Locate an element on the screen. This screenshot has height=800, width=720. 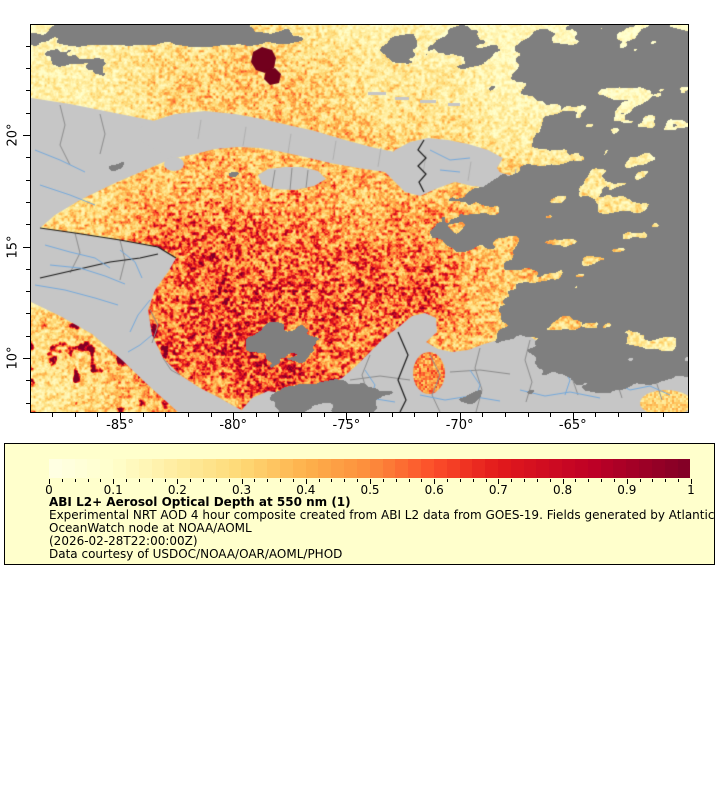
lon-tick-label: -80° is located at coordinates (233, 425).